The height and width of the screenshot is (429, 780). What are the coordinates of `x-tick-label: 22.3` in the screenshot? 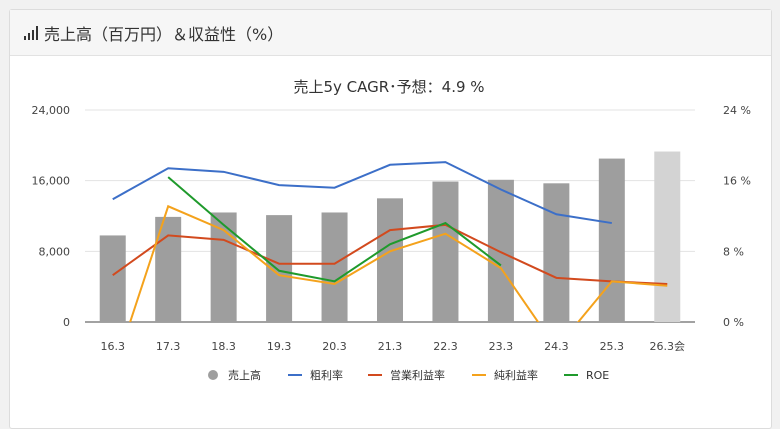 It's located at (445, 346).